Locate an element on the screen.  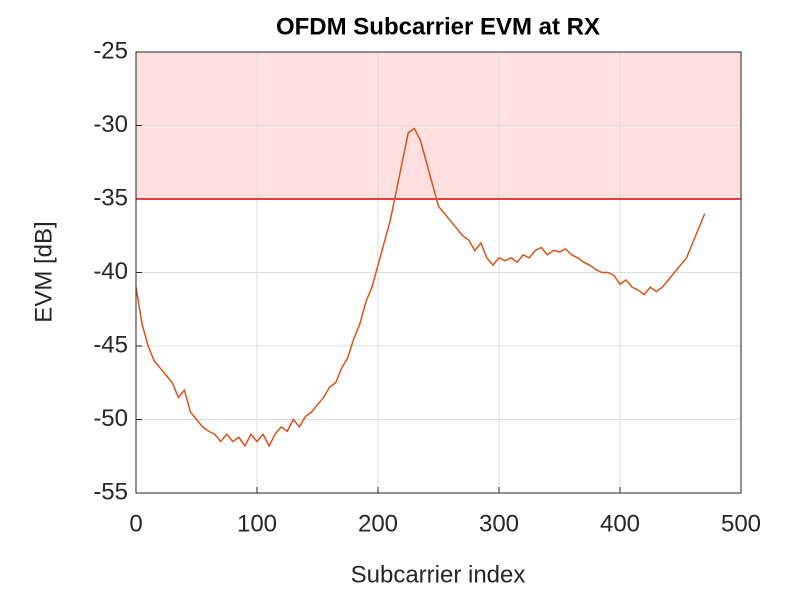
y-tick-label: -40 is located at coordinates (110, 271).